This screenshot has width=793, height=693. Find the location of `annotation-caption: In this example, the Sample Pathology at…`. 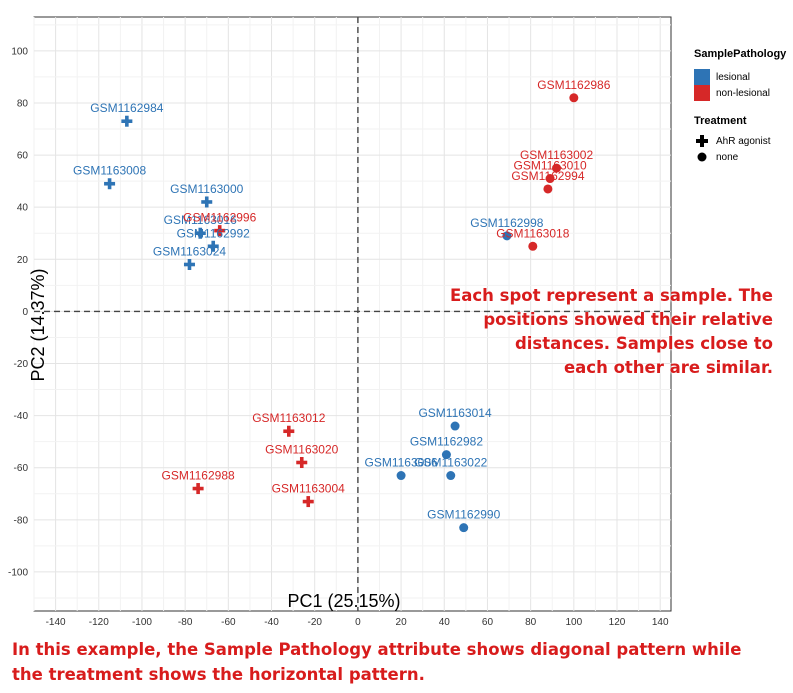

annotation-caption: In this example, the Sample Pathology at… is located at coordinates (399, 662).